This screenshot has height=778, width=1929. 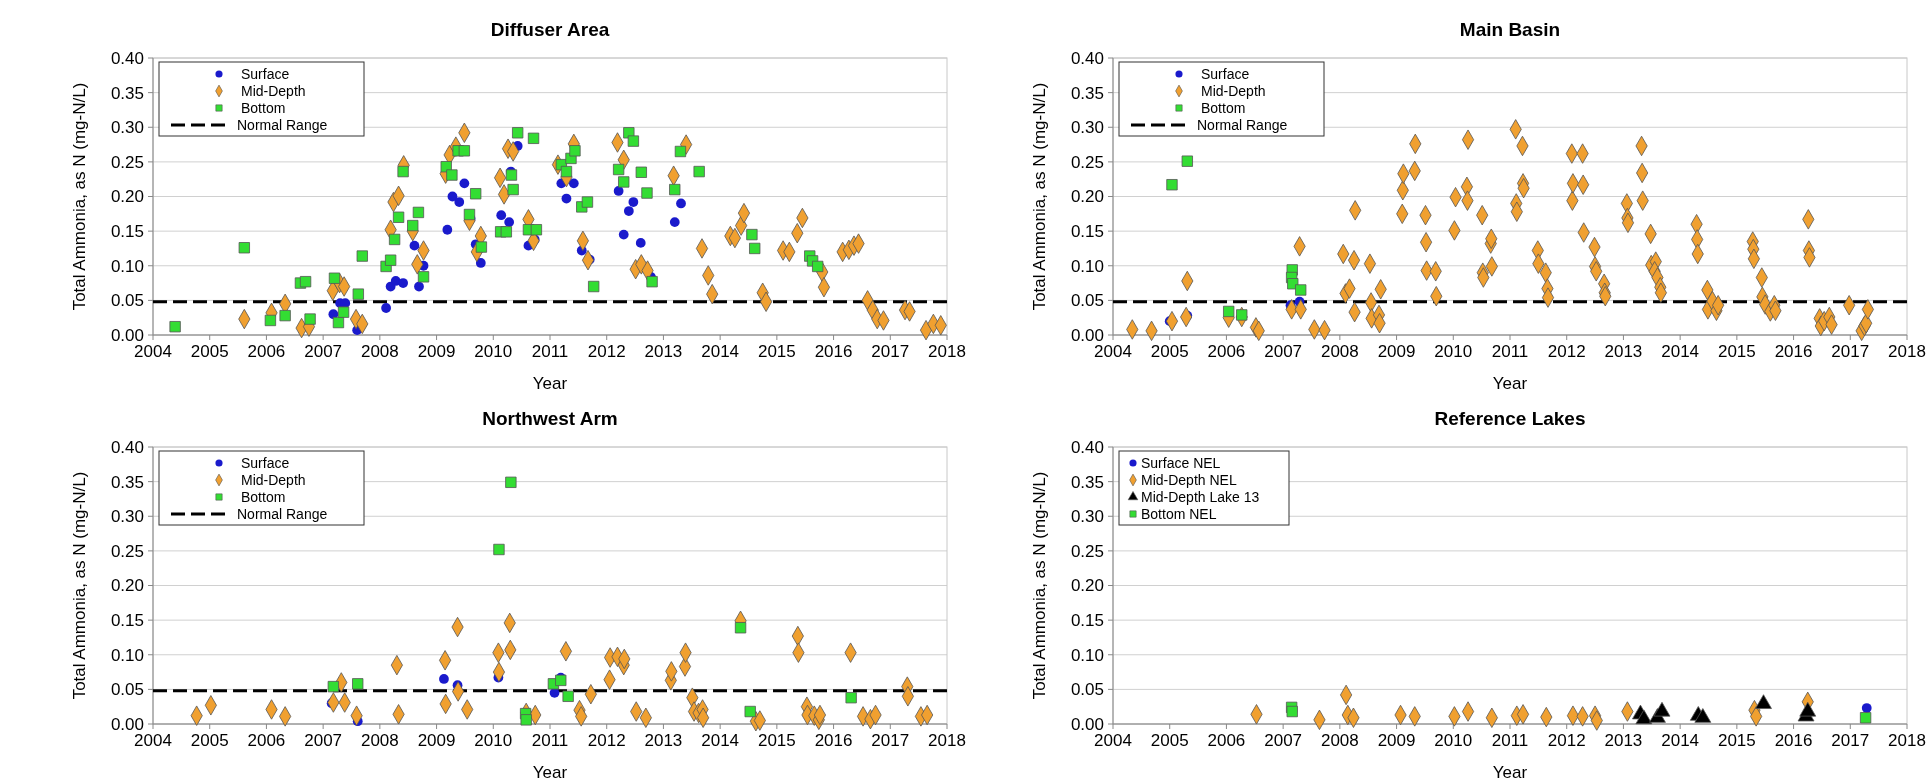 What do you see at coordinates (550, 418) in the screenshot?
I see `chart-title: Northwest Arm` at bounding box center [550, 418].